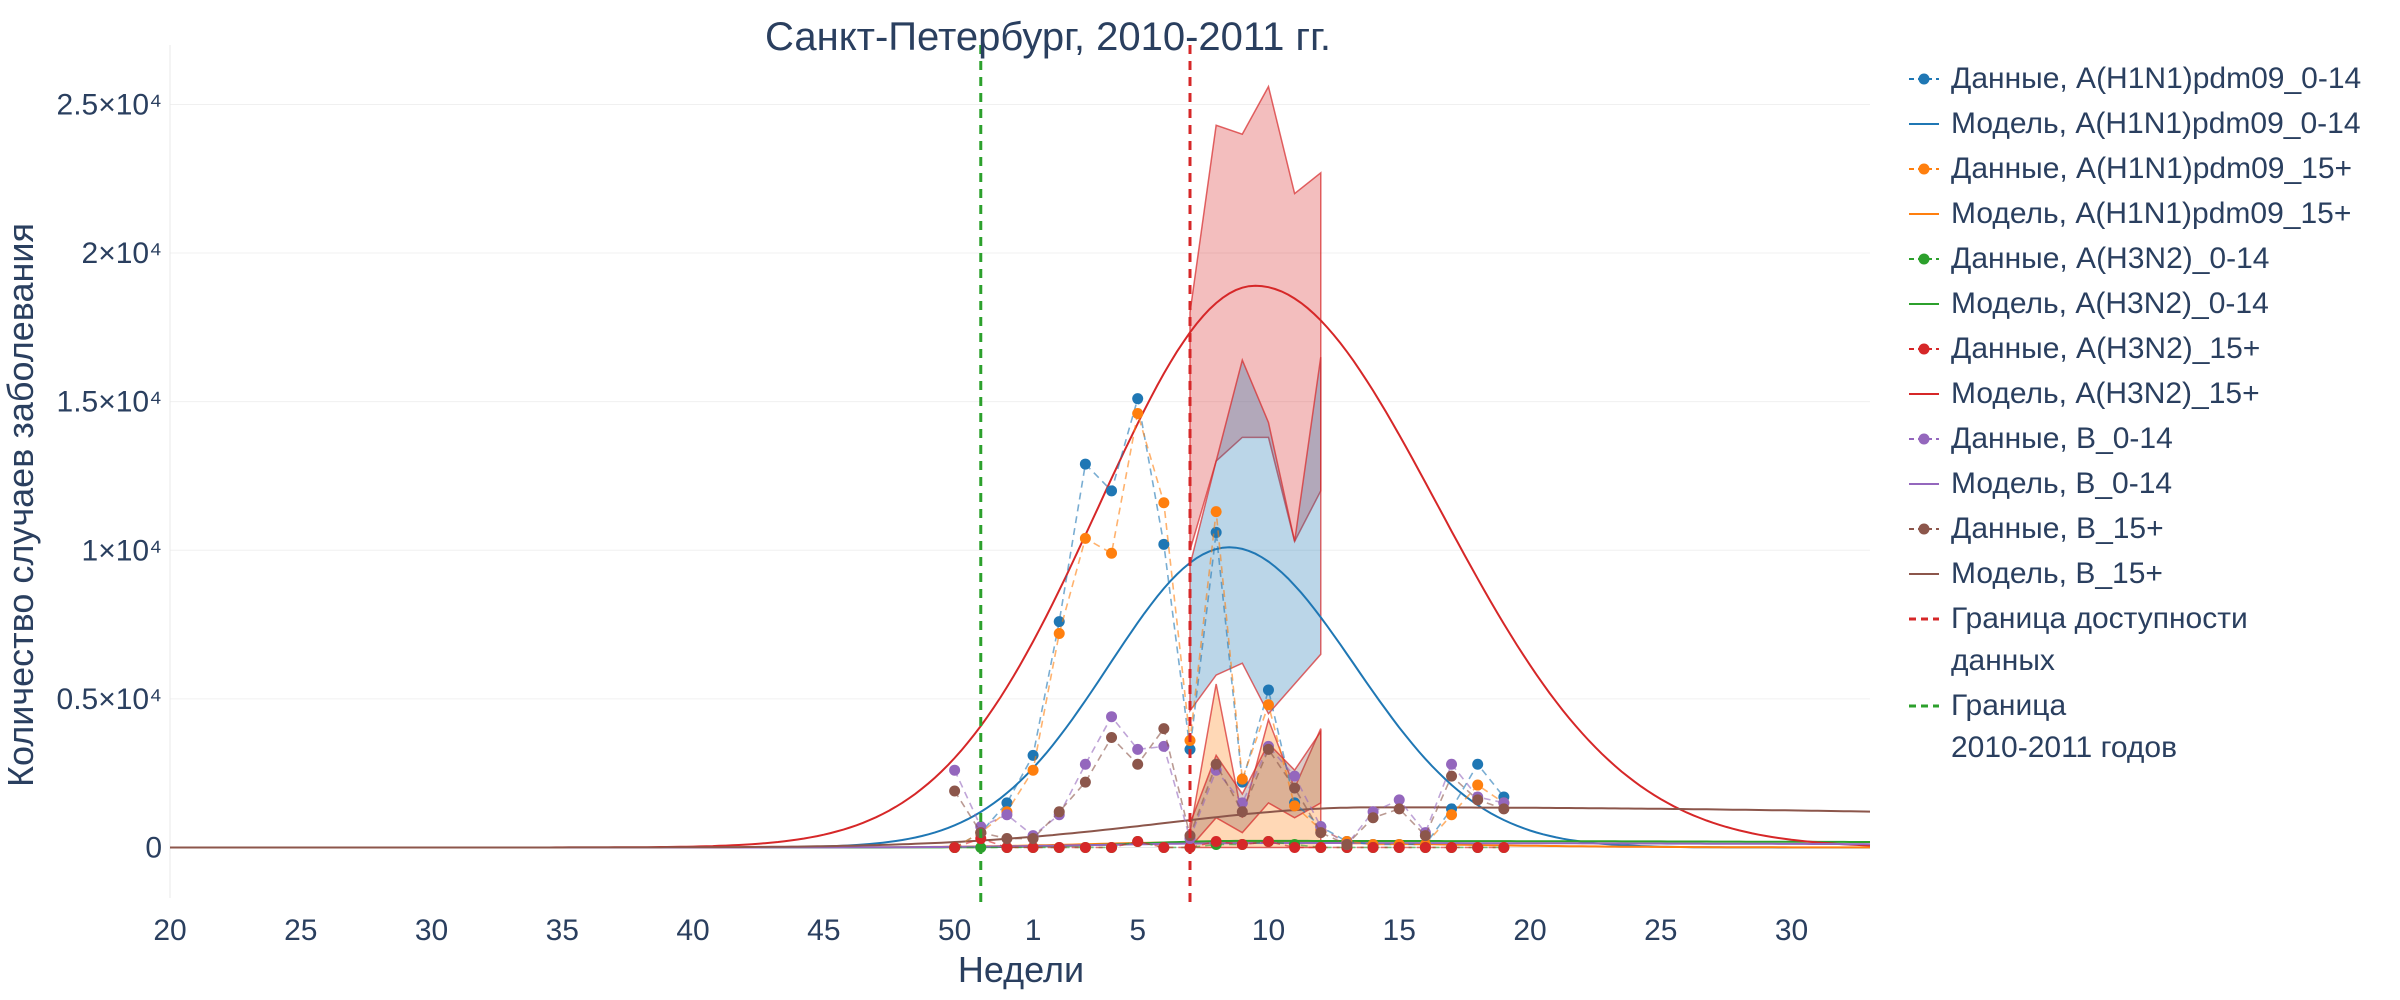 This screenshot has height=1000, width=2400. I want to click on x-tick-labels: 20 25 30 35 40 45 50 1 5 10 15 20 25 30, so click(980, 930).